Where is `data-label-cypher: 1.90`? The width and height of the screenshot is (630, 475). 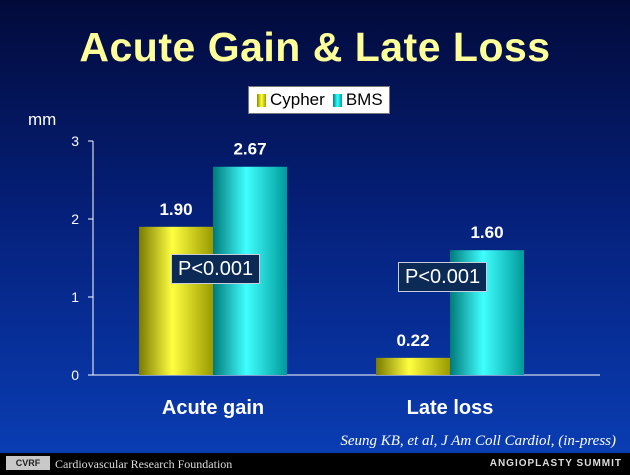 data-label-cypher: 1.90 is located at coordinates (175, 209).